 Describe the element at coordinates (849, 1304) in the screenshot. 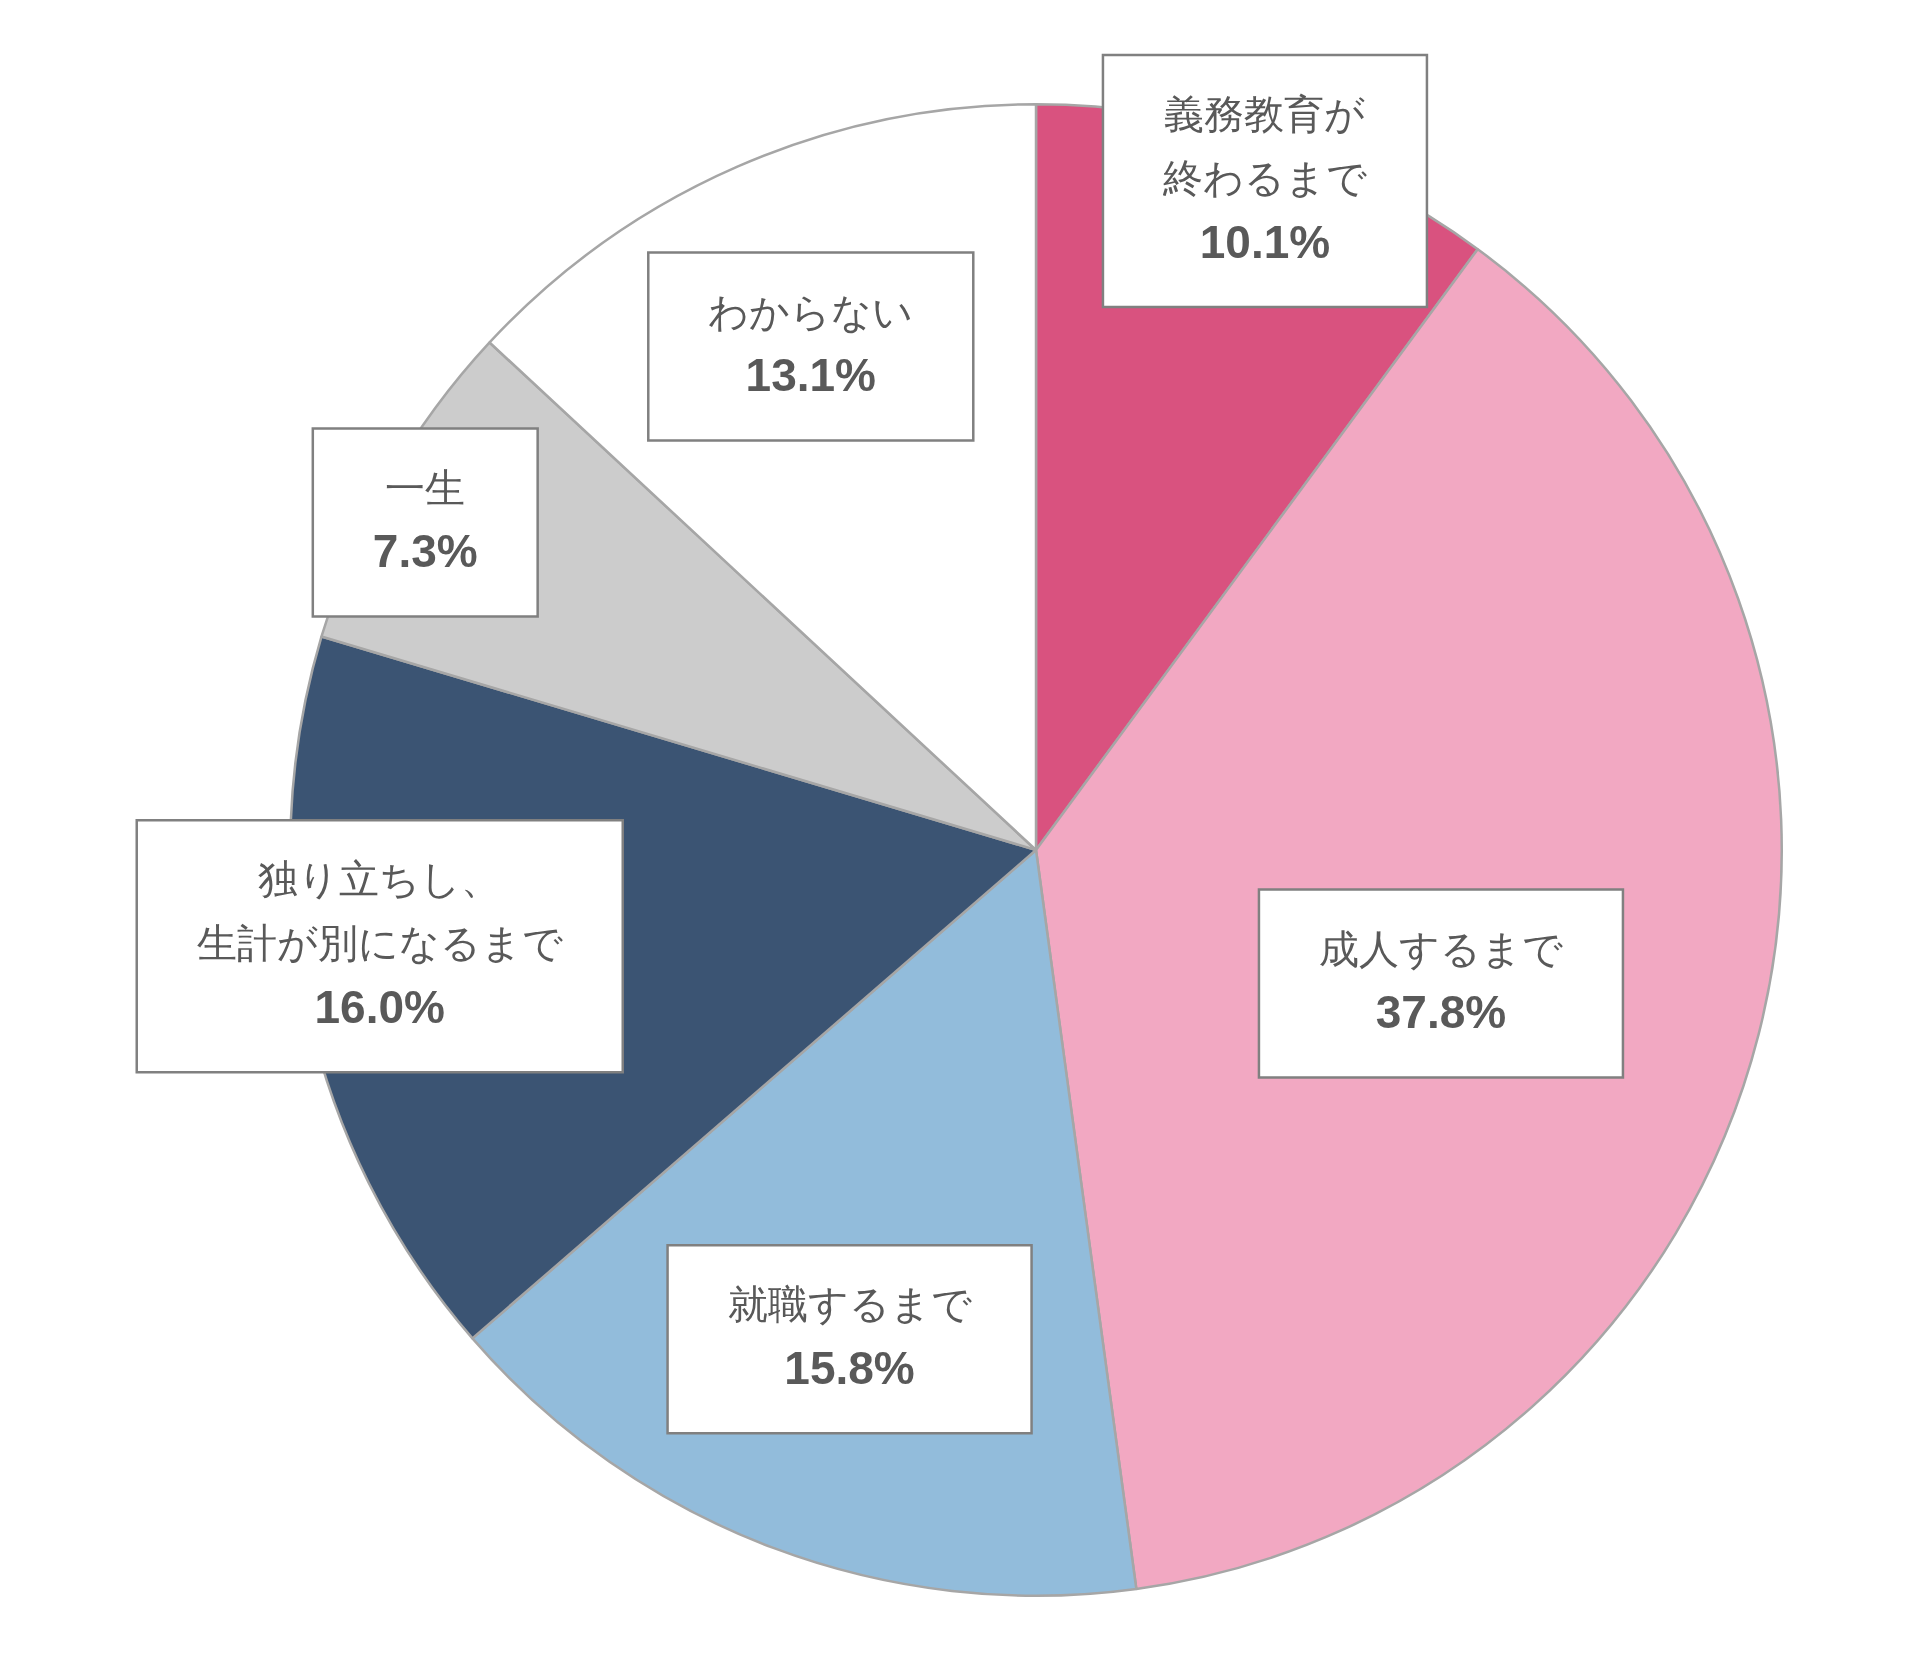

I see `slice-label: 就職するまで` at that location.